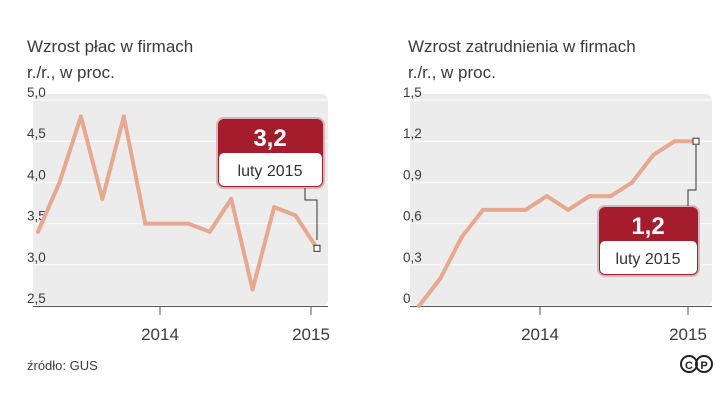 The width and height of the screenshot is (720, 405). I want to click on y-tick-label: 0,3, so click(412, 257).